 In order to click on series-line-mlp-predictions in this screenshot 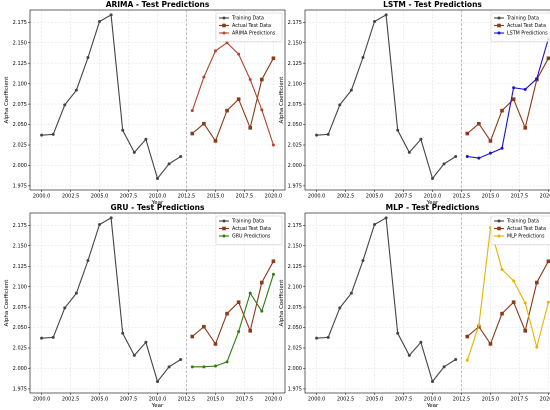, I will do `click(507, 294)`.